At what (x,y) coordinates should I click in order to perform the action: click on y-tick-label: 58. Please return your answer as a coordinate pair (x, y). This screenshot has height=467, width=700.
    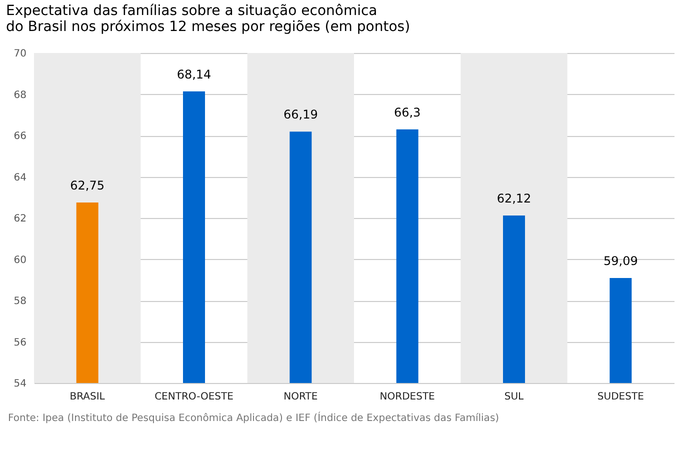
    Looking at the image, I should click on (20, 301).